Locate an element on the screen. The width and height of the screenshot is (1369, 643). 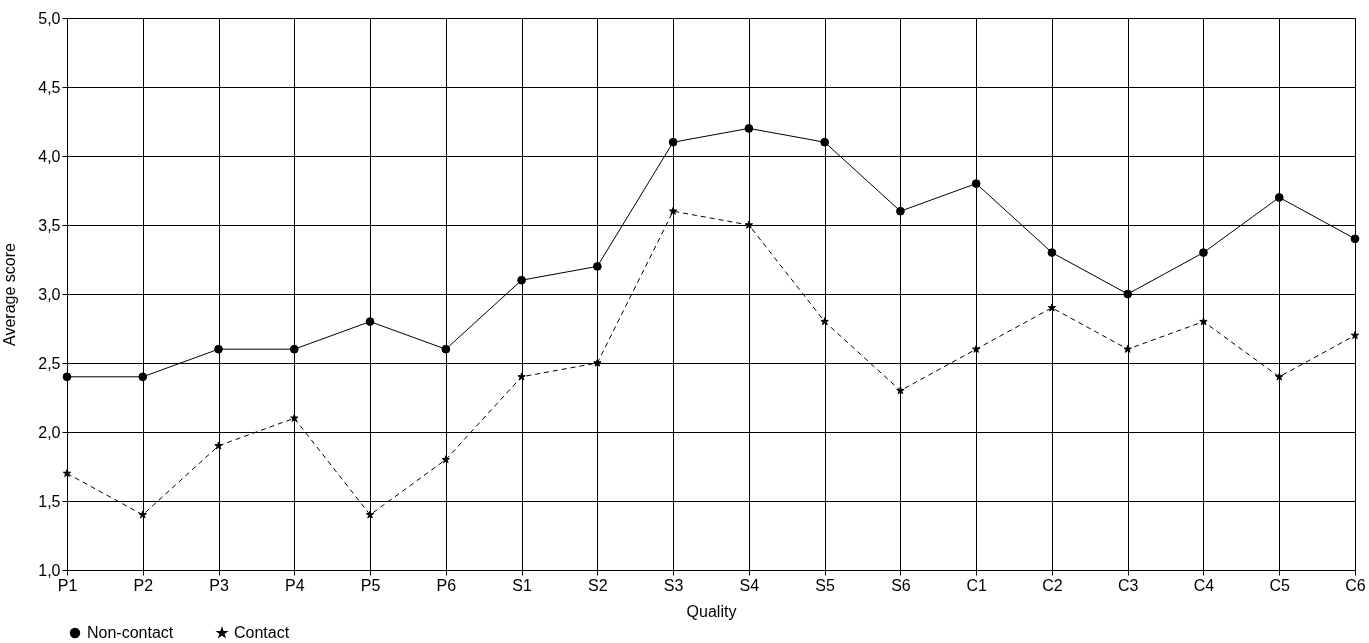
x-tick-label: P2 is located at coordinates (143, 585).